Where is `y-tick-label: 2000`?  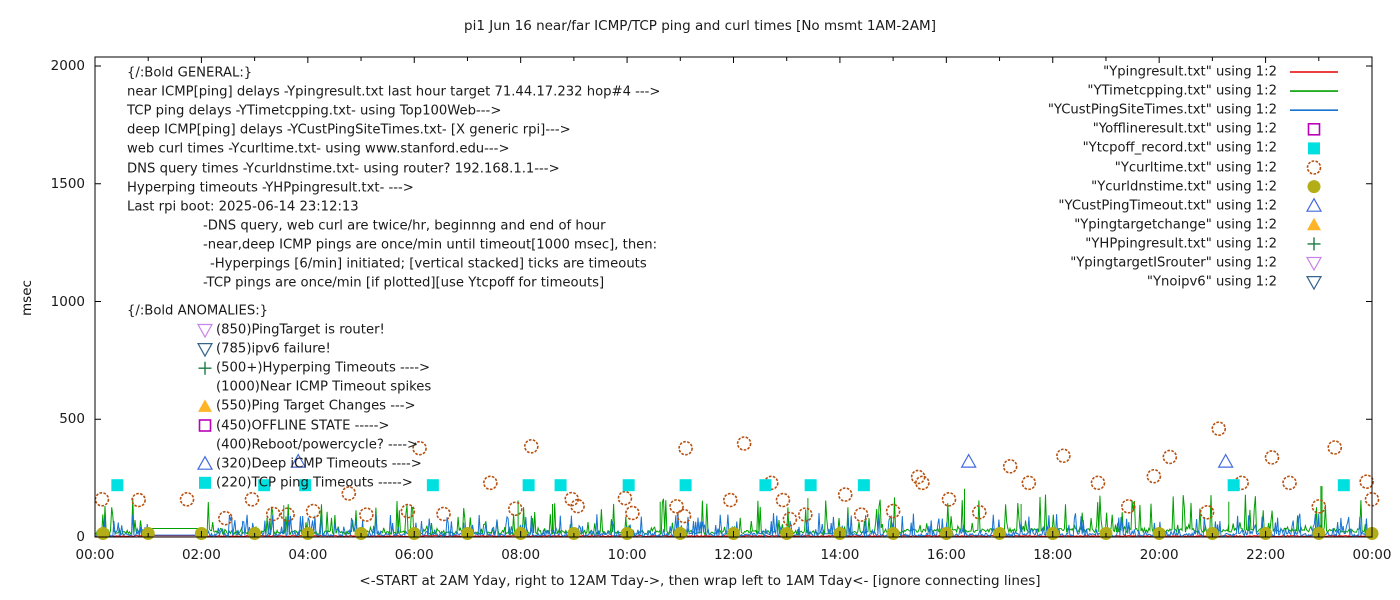
y-tick-label: 2000 is located at coordinates (67, 66).